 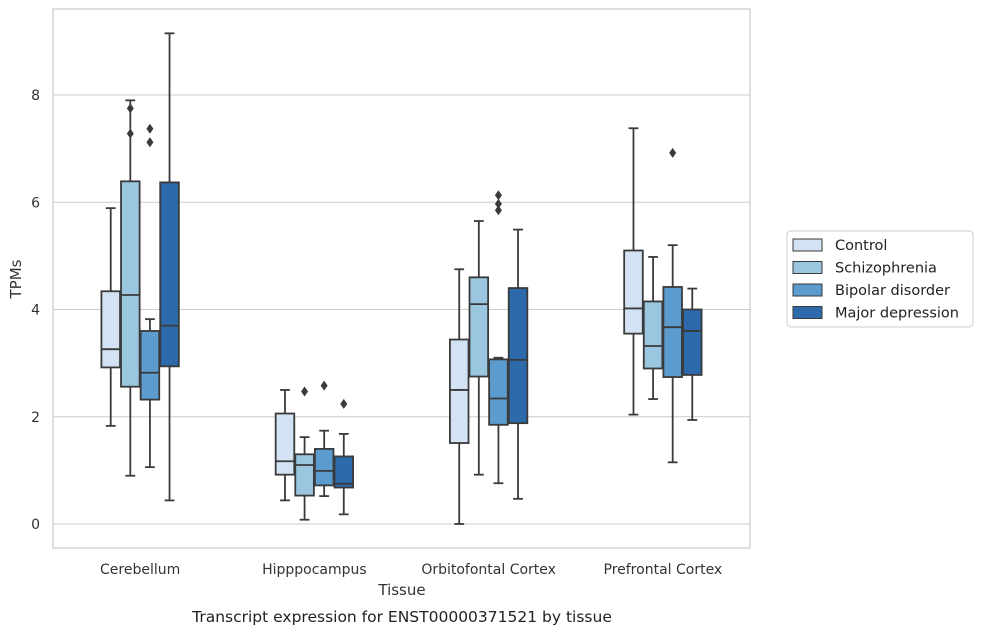 I want to click on y-tick-label: 6, so click(x=35, y=203).